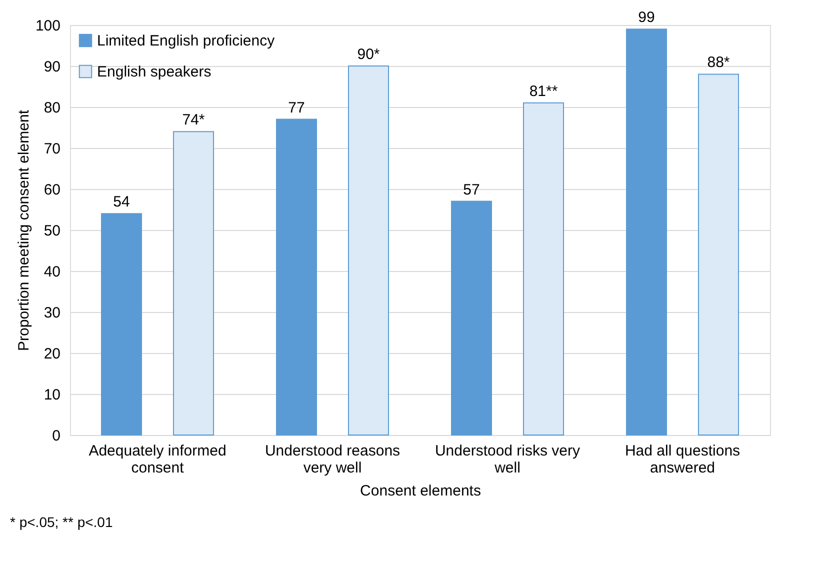 Image resolution: width=831 pixels, height=586 pixels. Describe the element at coordinates (186, 41) in the screenshot. I see `legend-label: Limited English proficiency` at that location.